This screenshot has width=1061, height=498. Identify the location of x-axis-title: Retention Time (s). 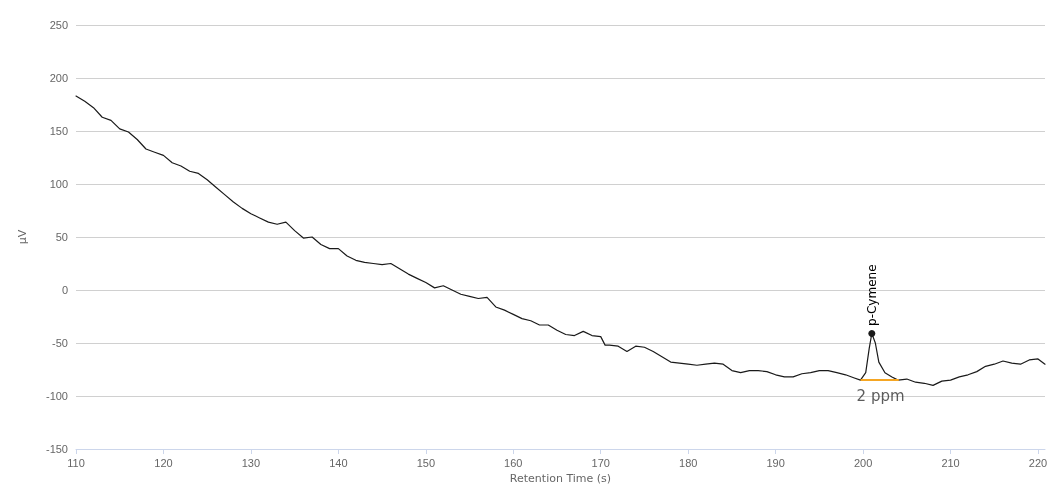
(560, 478).